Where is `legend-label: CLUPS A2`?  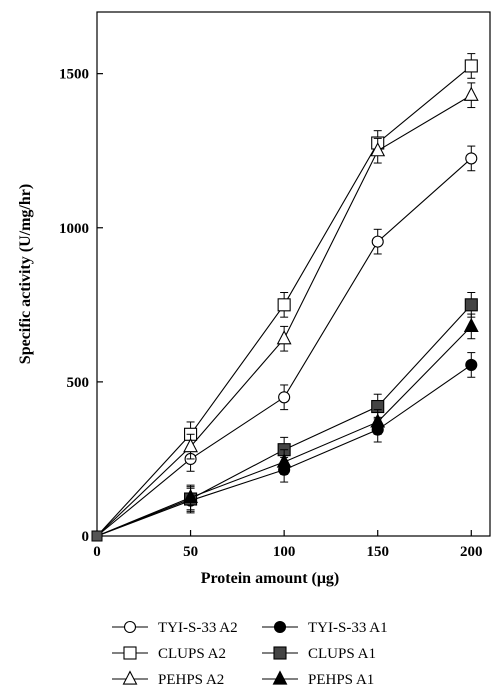
legend-label: CLUPS A2 is located at coordinates (192, 654).